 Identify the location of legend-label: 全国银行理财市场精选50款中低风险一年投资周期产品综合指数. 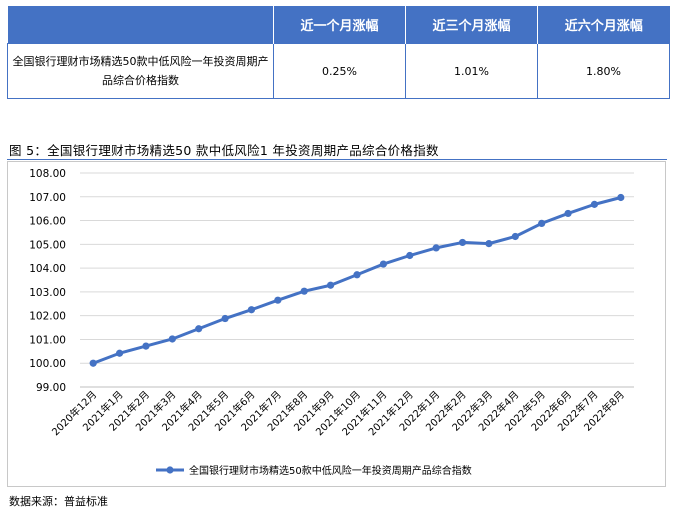
(330, 470).